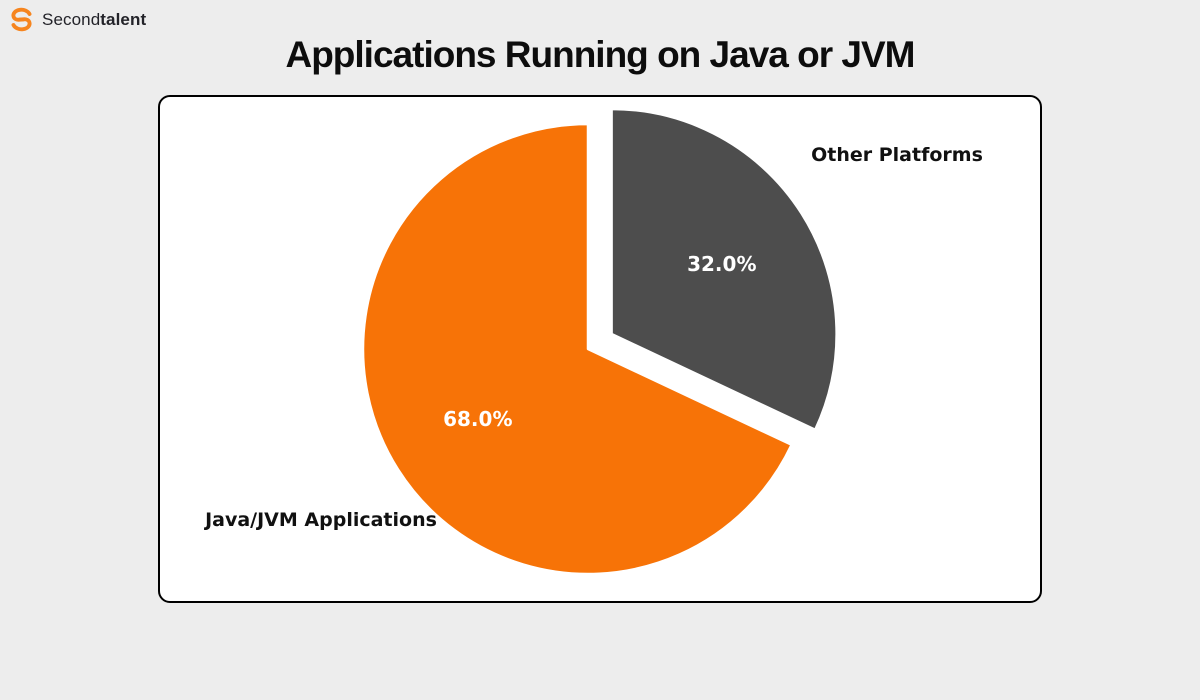 This screenshot has height=700, width=1200. I want to click on brand-name: Secondtalent, so click(94, 20).